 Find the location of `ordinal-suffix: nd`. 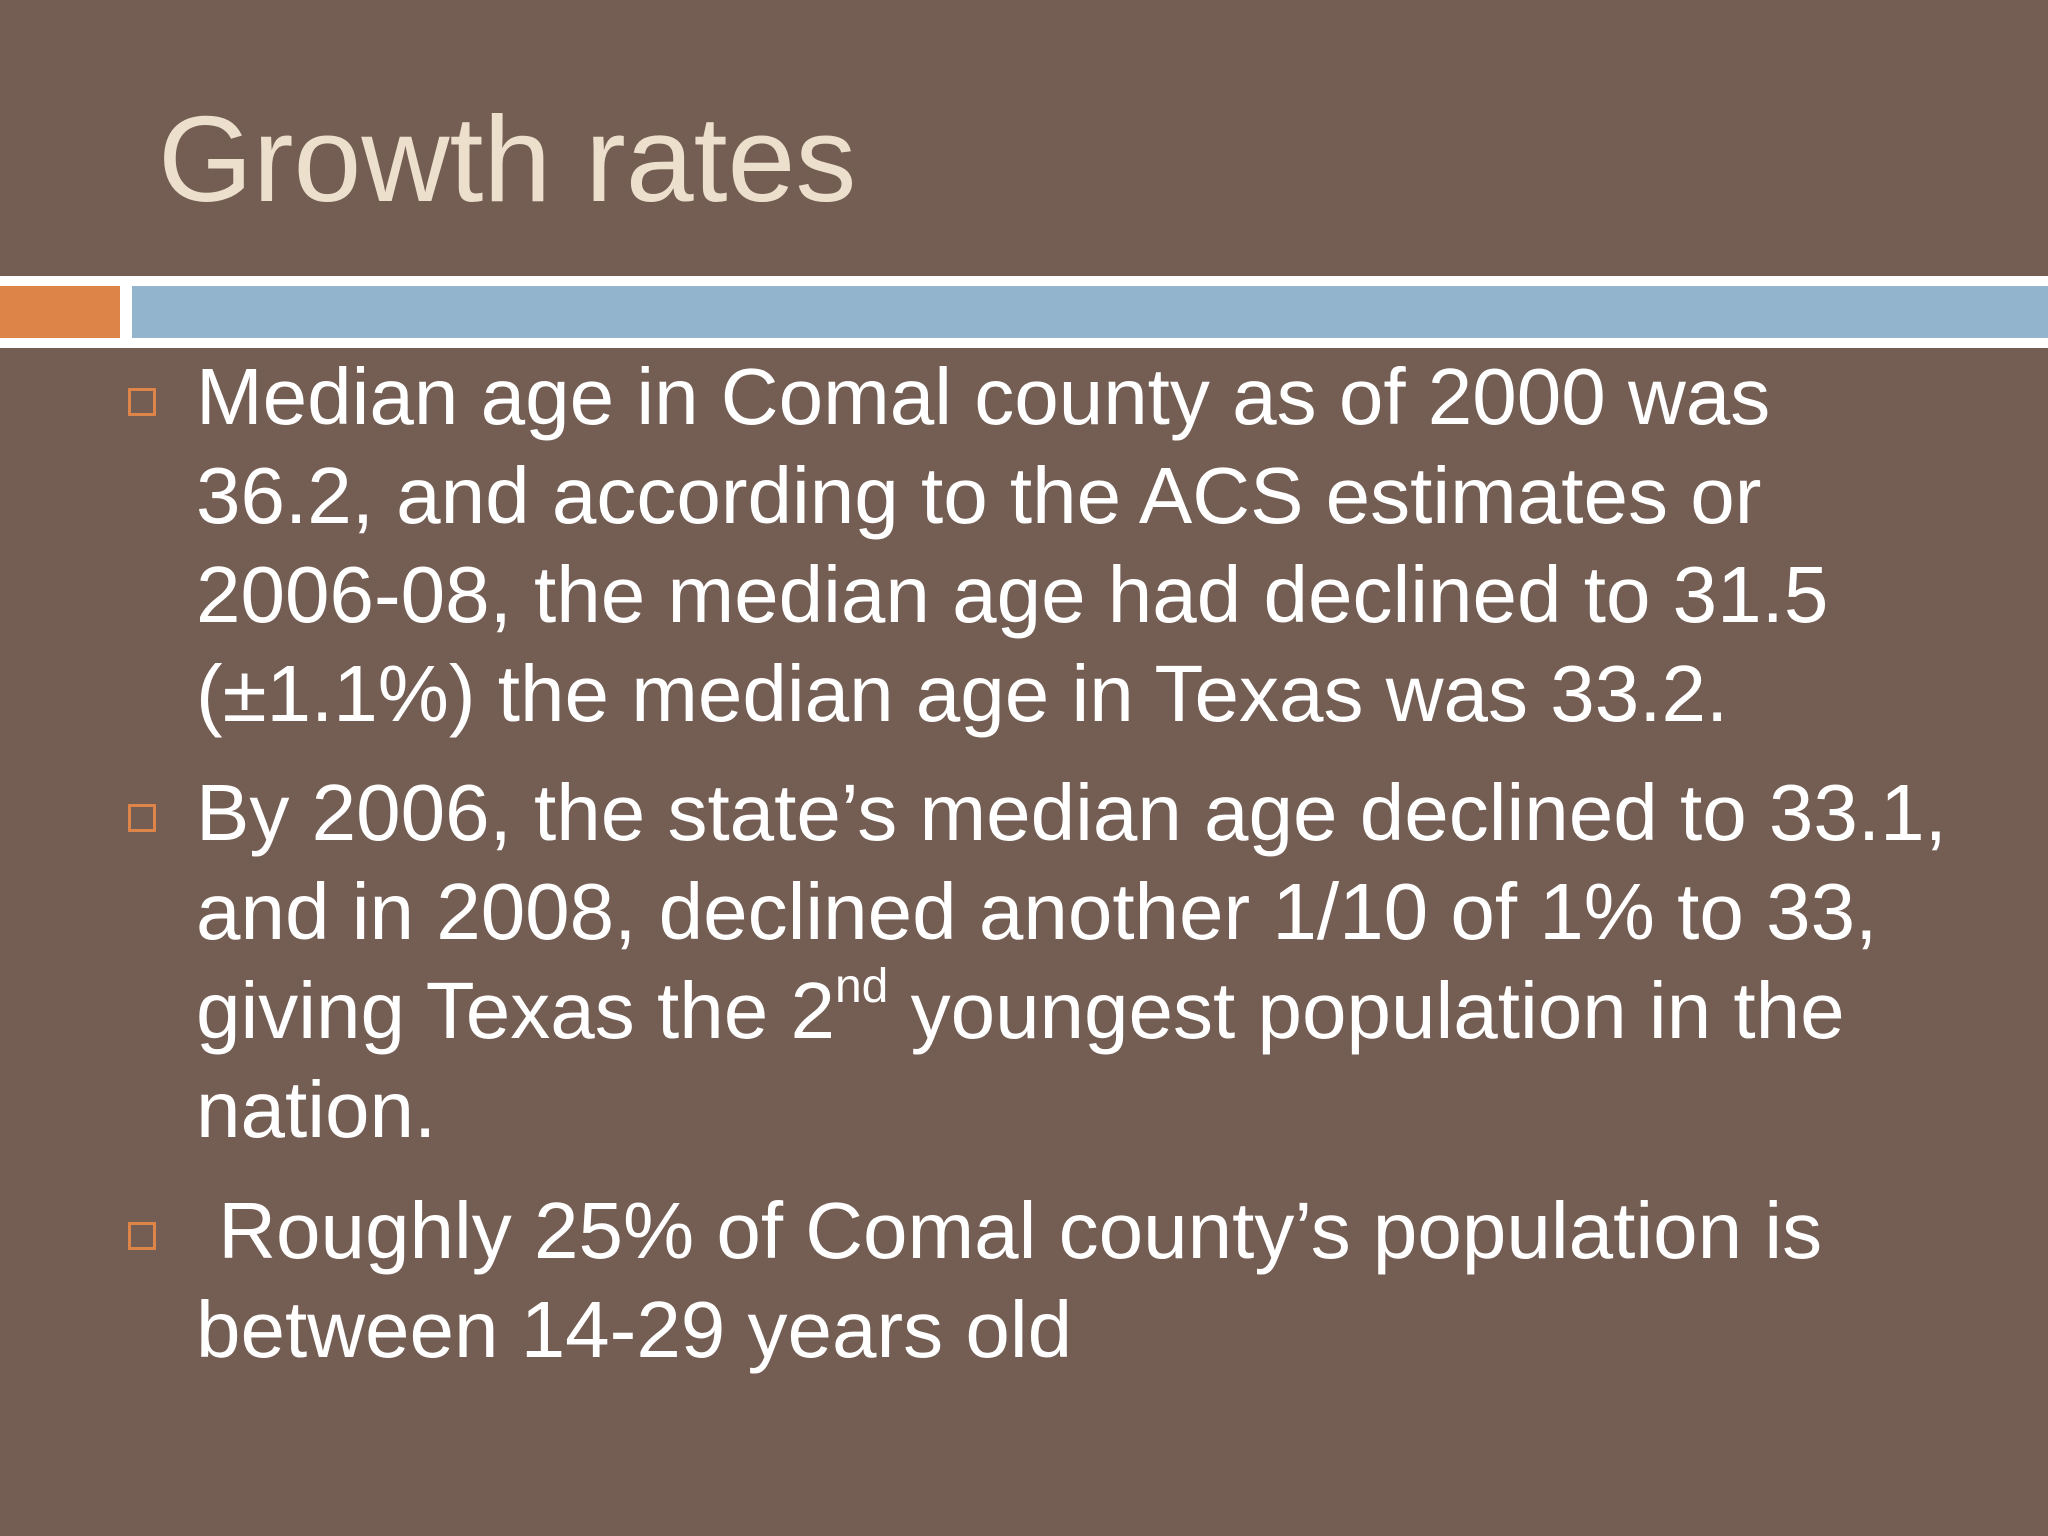

ordinal-suffix: nd is located at coordinates (861, 987).